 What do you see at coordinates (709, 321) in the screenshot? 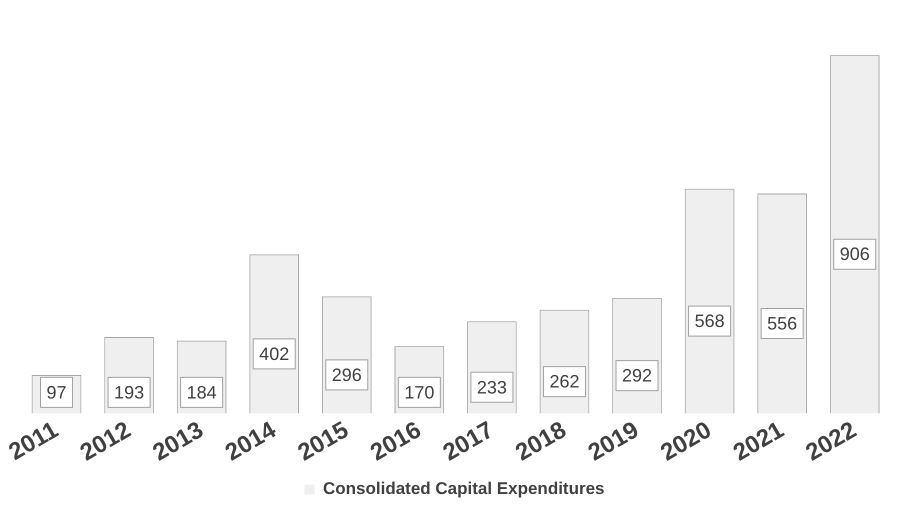
I see `data-label: 568` at bounding box center [709, 321].